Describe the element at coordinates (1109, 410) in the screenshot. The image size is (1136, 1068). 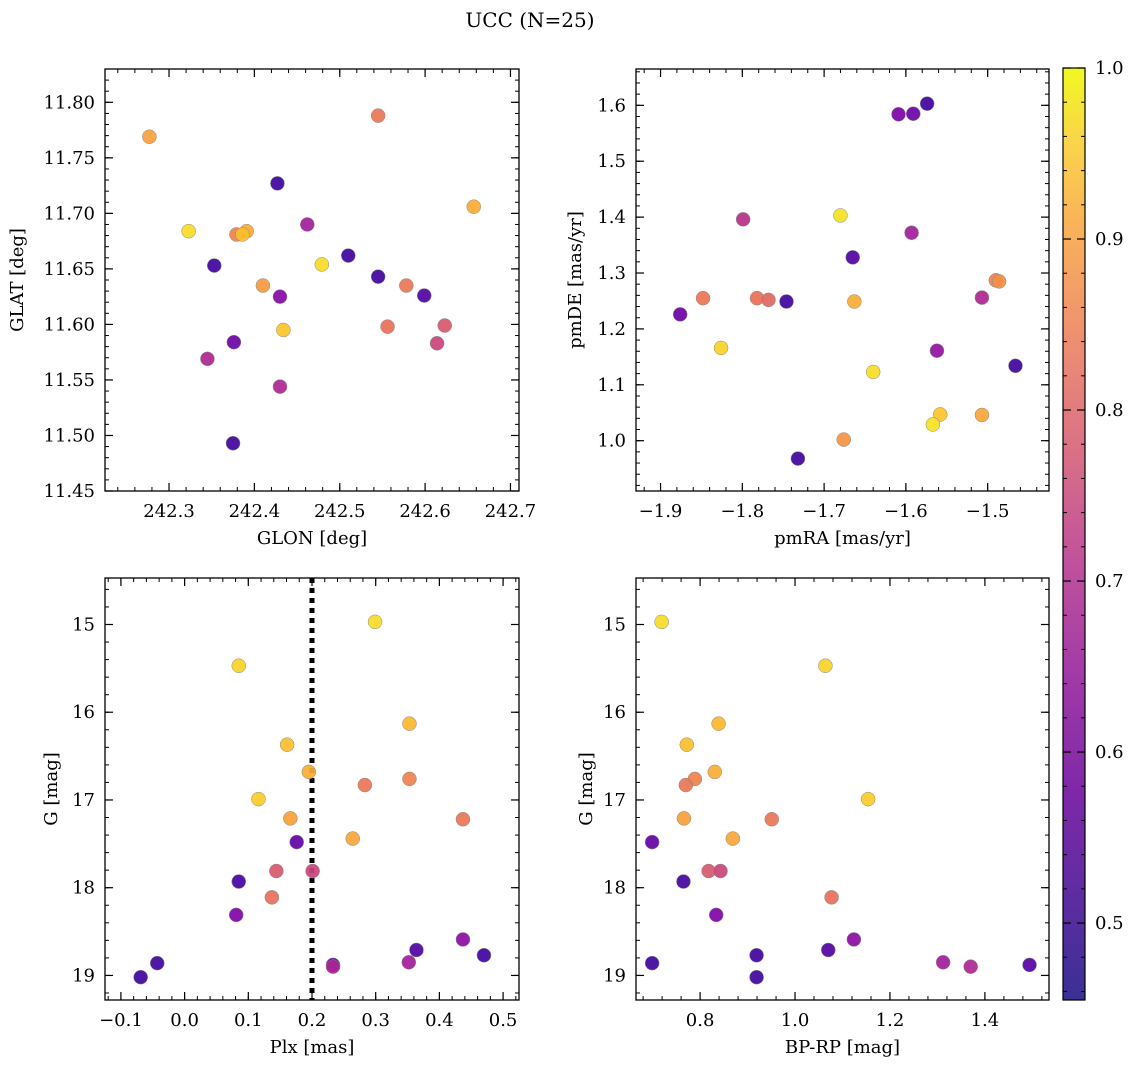
I see `colorbar-tick-label: 0.8` at that location.